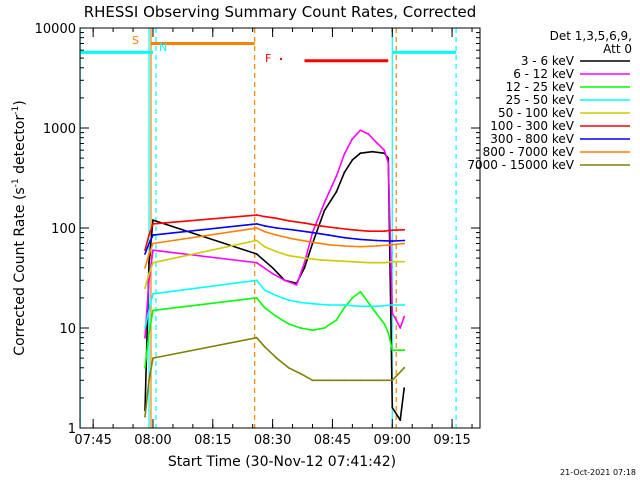  Describe the element at coordinates (540, 100) in the screenshot. I see `legend-label: 25 - 50 keV` at that location.